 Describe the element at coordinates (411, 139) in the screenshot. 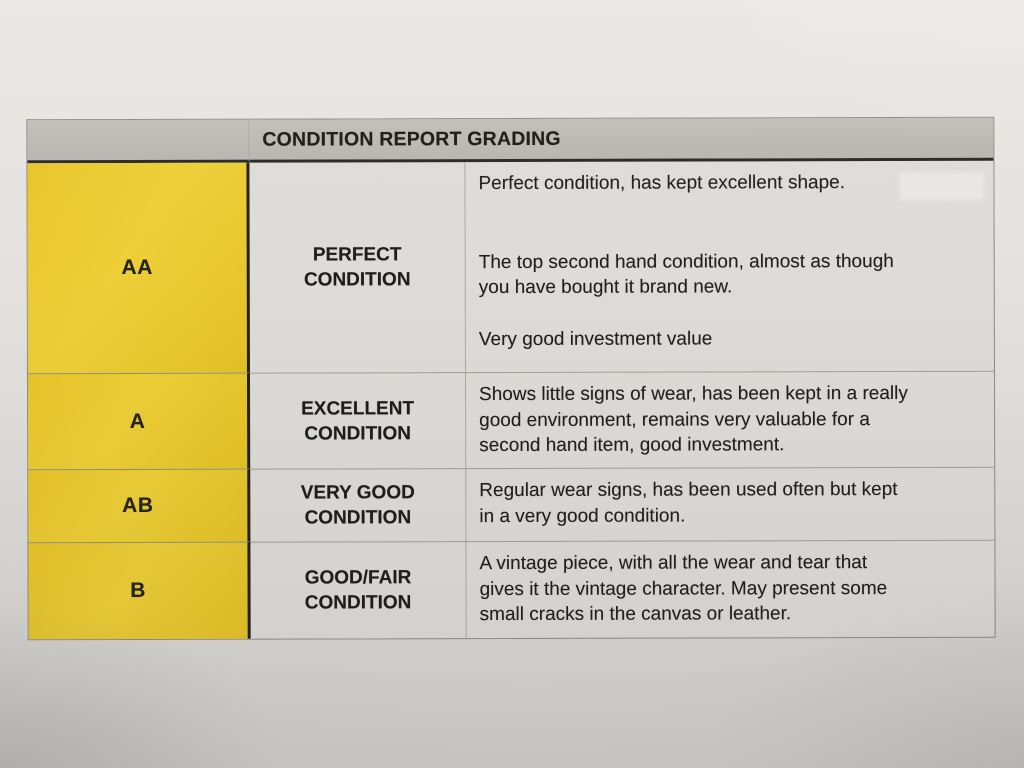

I see `table-title: CONDITION REPORT GRADING` at that location.